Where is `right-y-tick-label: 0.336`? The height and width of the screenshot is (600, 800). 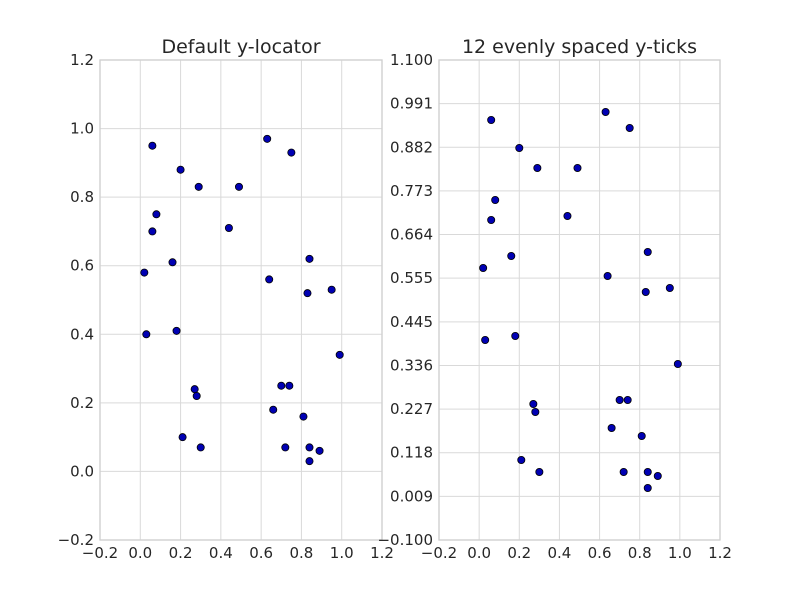 right-y-tick-label: 0.336 is located at coordinates (411, 365).